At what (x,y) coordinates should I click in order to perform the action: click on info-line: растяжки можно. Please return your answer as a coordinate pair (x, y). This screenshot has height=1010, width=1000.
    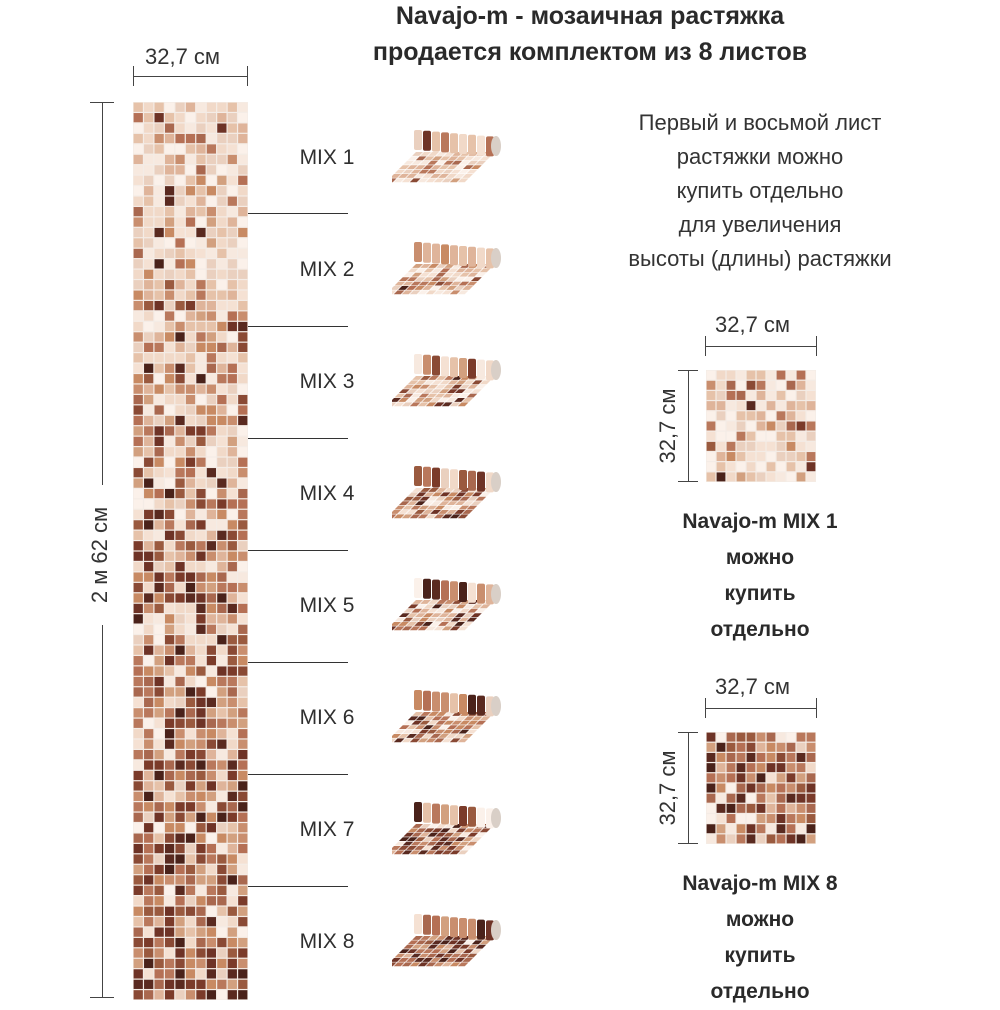
    Looking at the image, I should click on (760, 156).